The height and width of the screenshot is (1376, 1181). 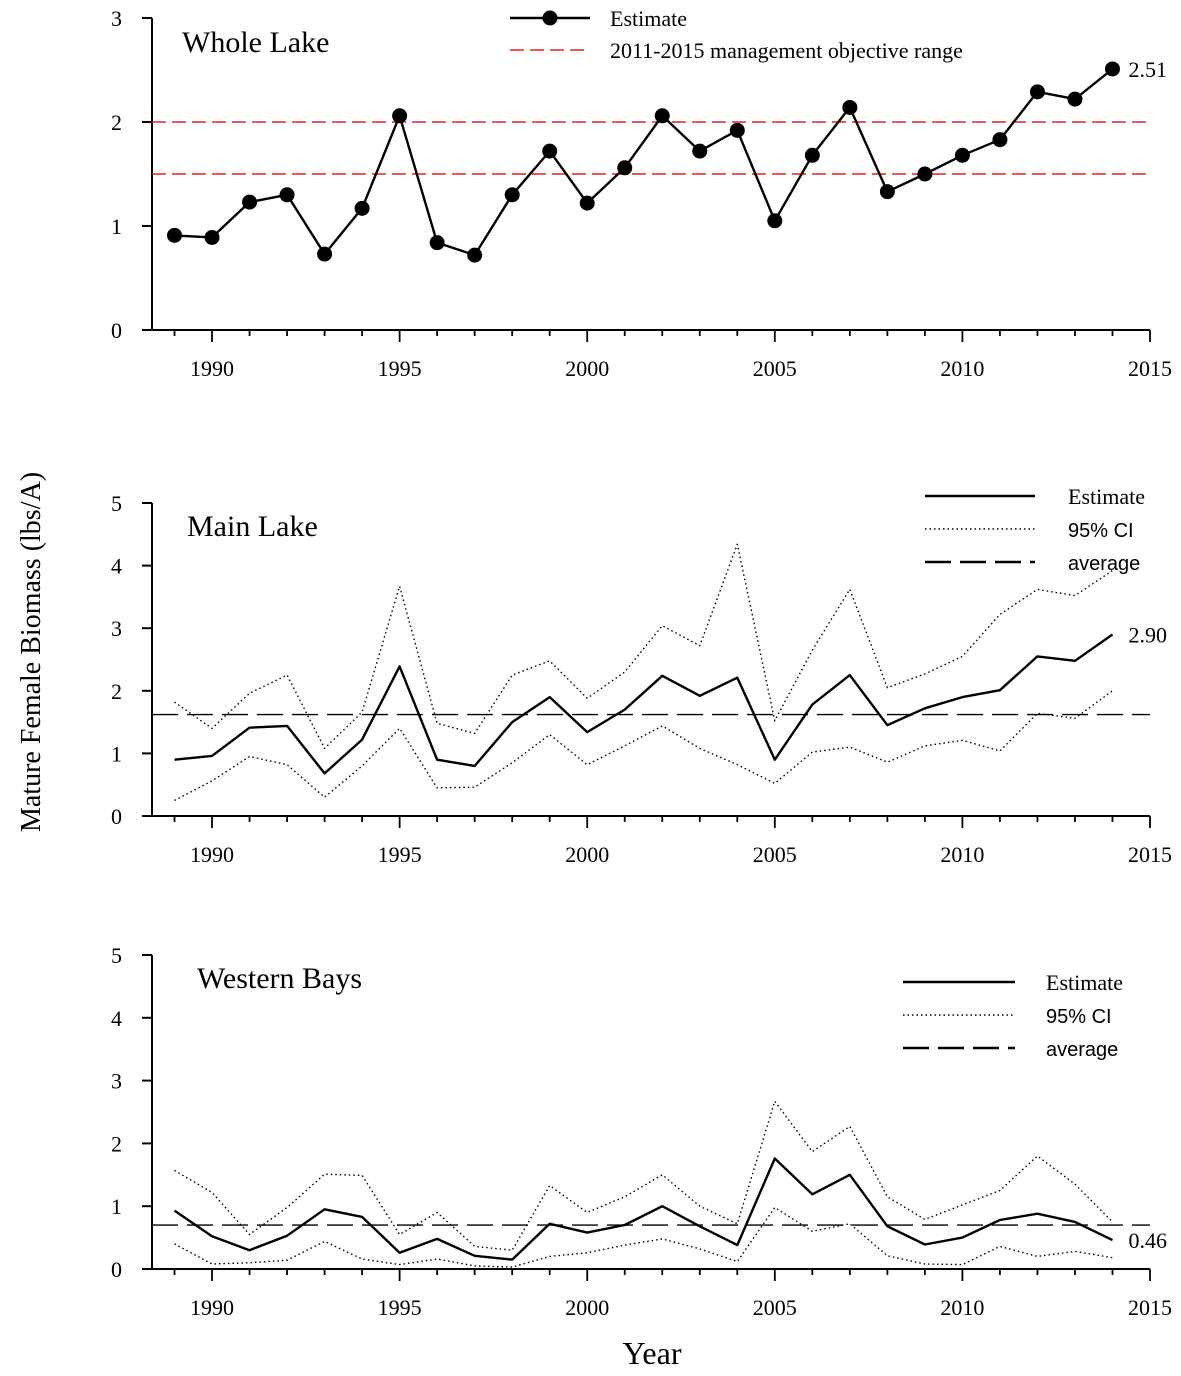 What do you see at coordinates (1150, 854) in the screenshot?
I see `panel-2-x-tick-label: 2015` at bounding box center [1150, 854].